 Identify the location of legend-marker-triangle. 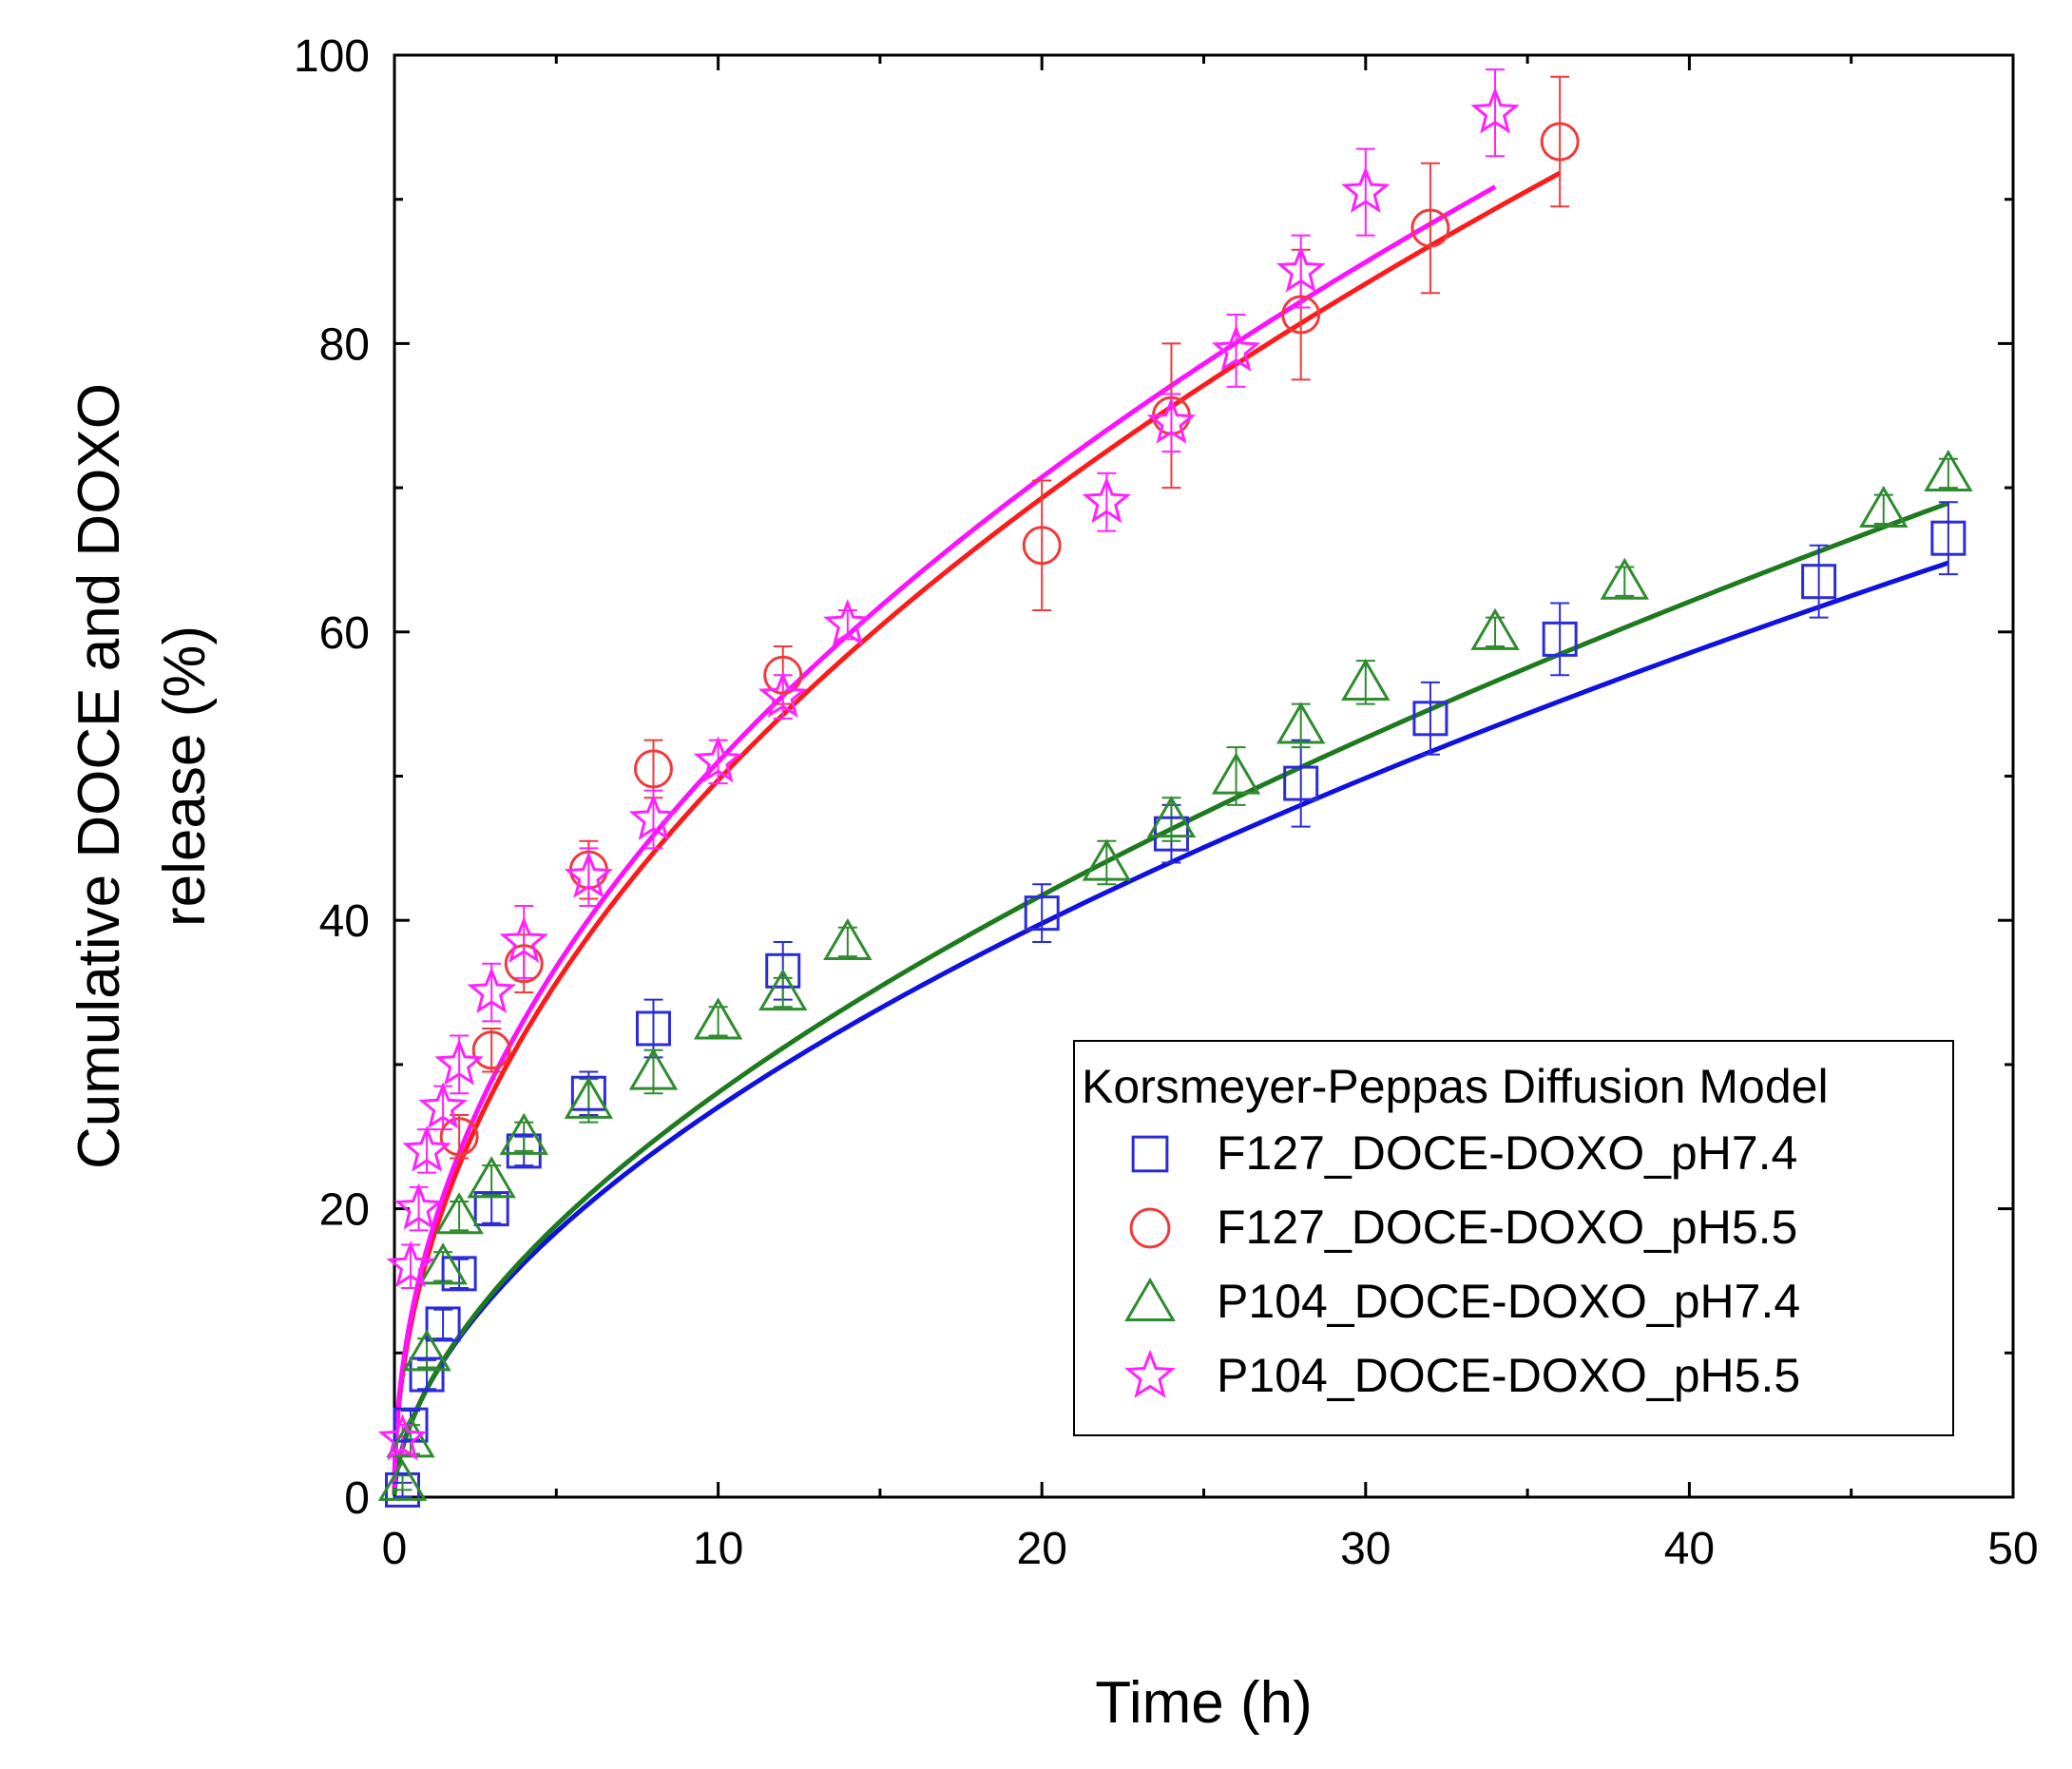
(1150, 1299).